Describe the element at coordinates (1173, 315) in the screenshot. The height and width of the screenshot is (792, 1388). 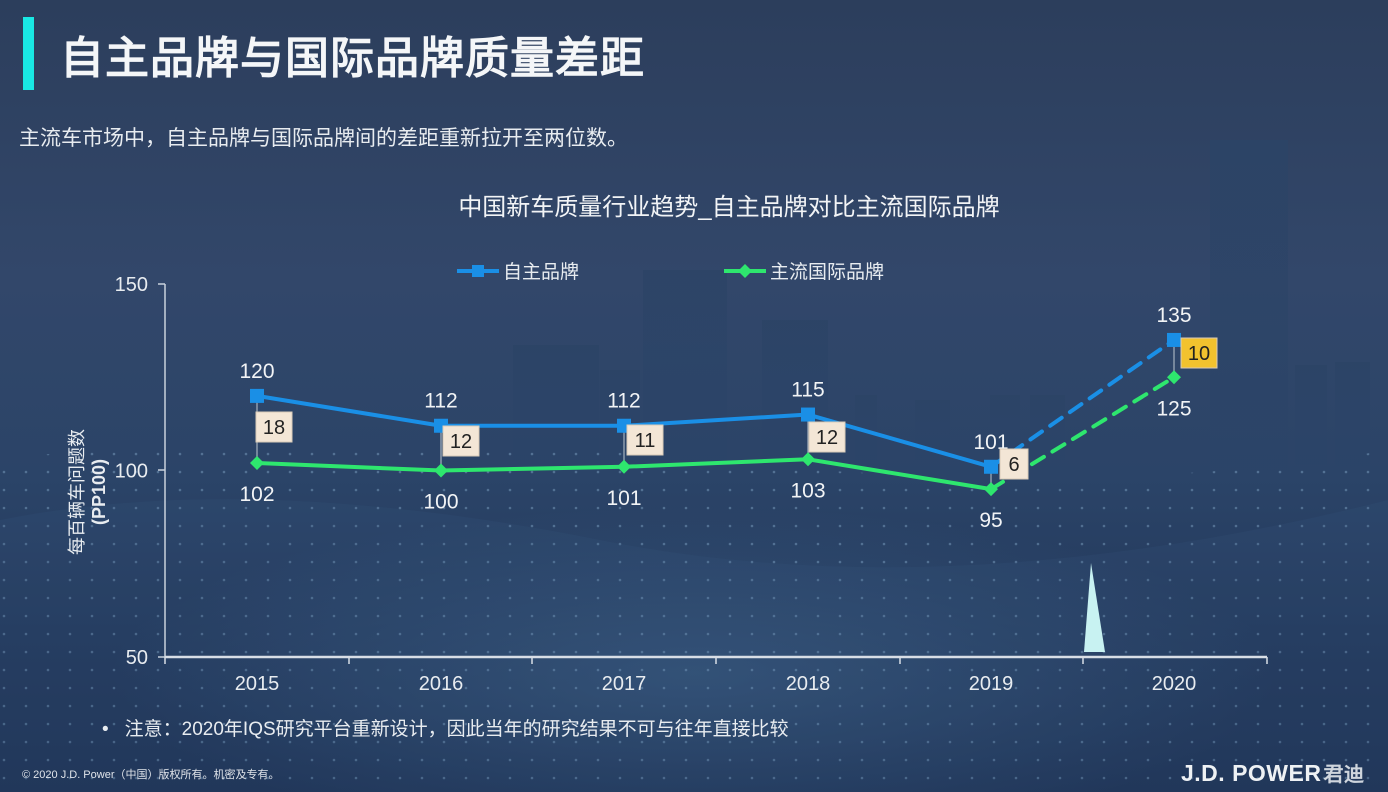
I see `data-label-domestic: 135` at that location.